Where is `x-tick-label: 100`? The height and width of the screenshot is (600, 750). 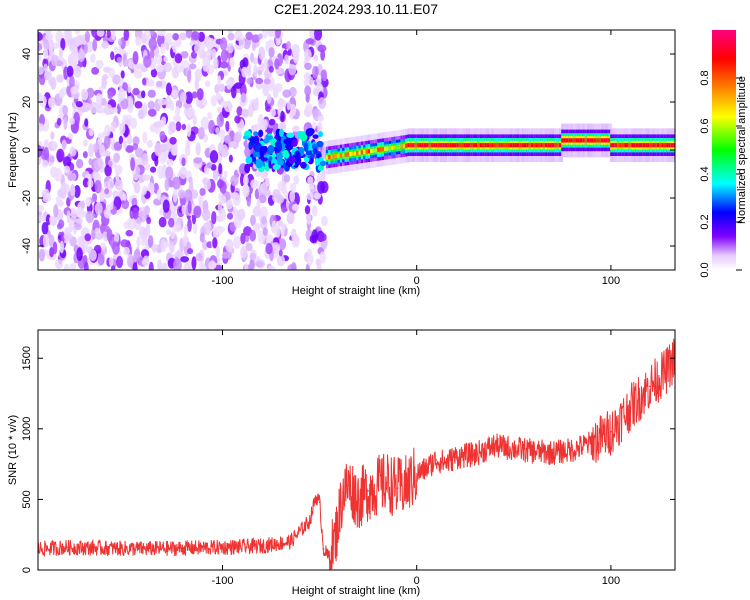 x-tick-label: 100 is located at coordinates (611, 581).